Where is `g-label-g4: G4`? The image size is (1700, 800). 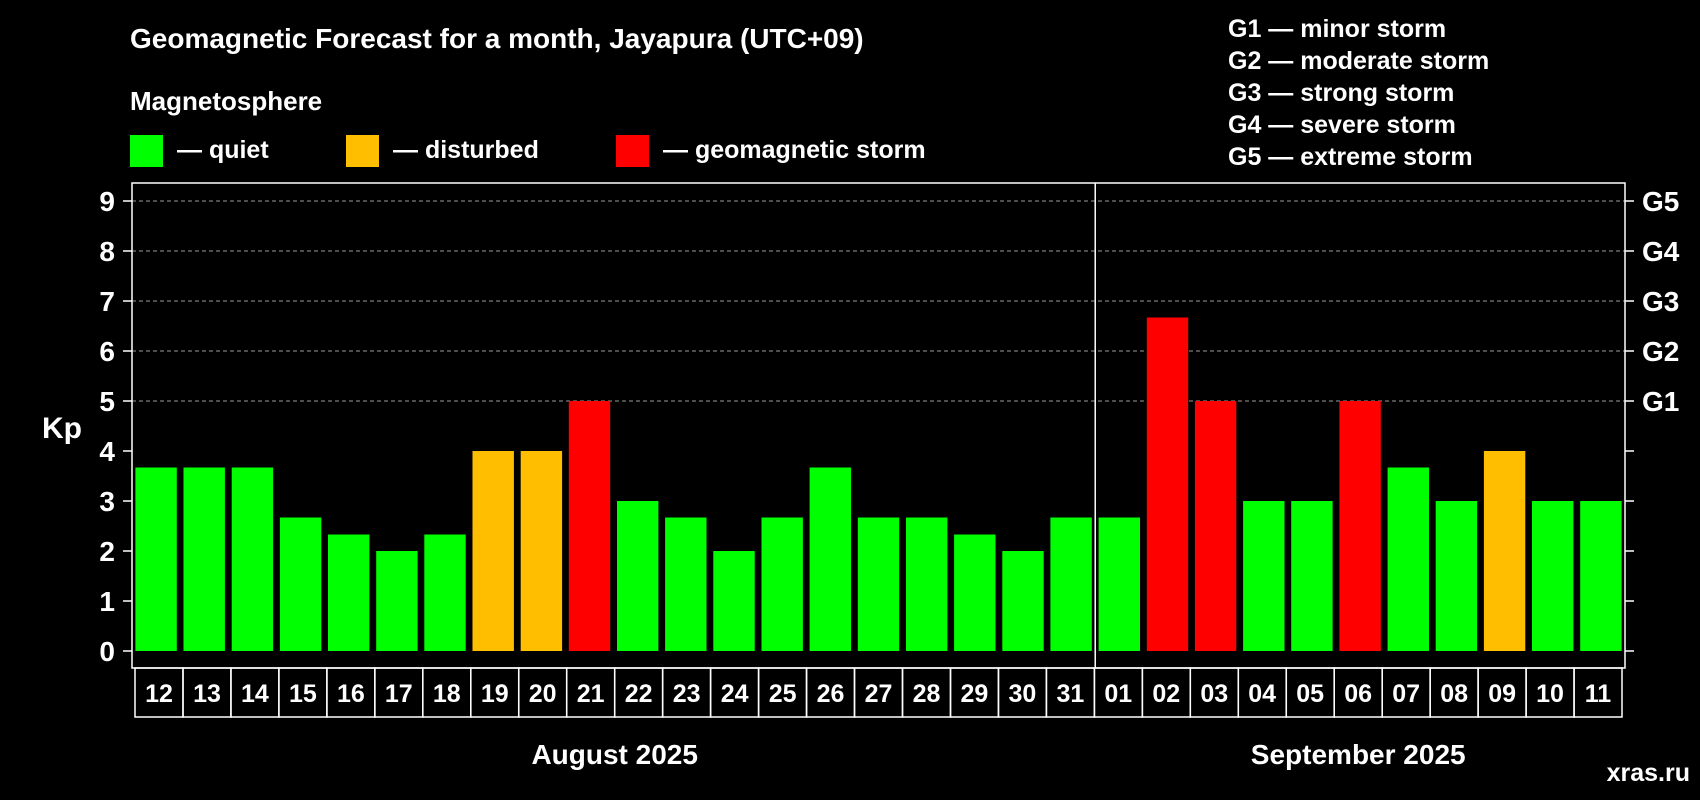
g-label-g4: G4 is located at coordinates (1661, 251).